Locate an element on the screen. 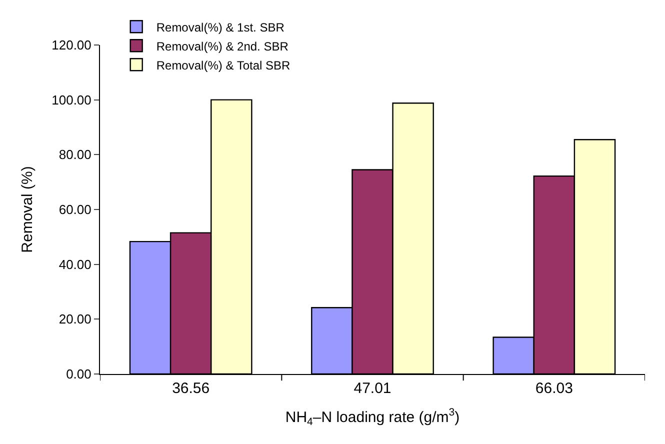  y-tick-label: 80.00 is located at coordinates (75, 154).